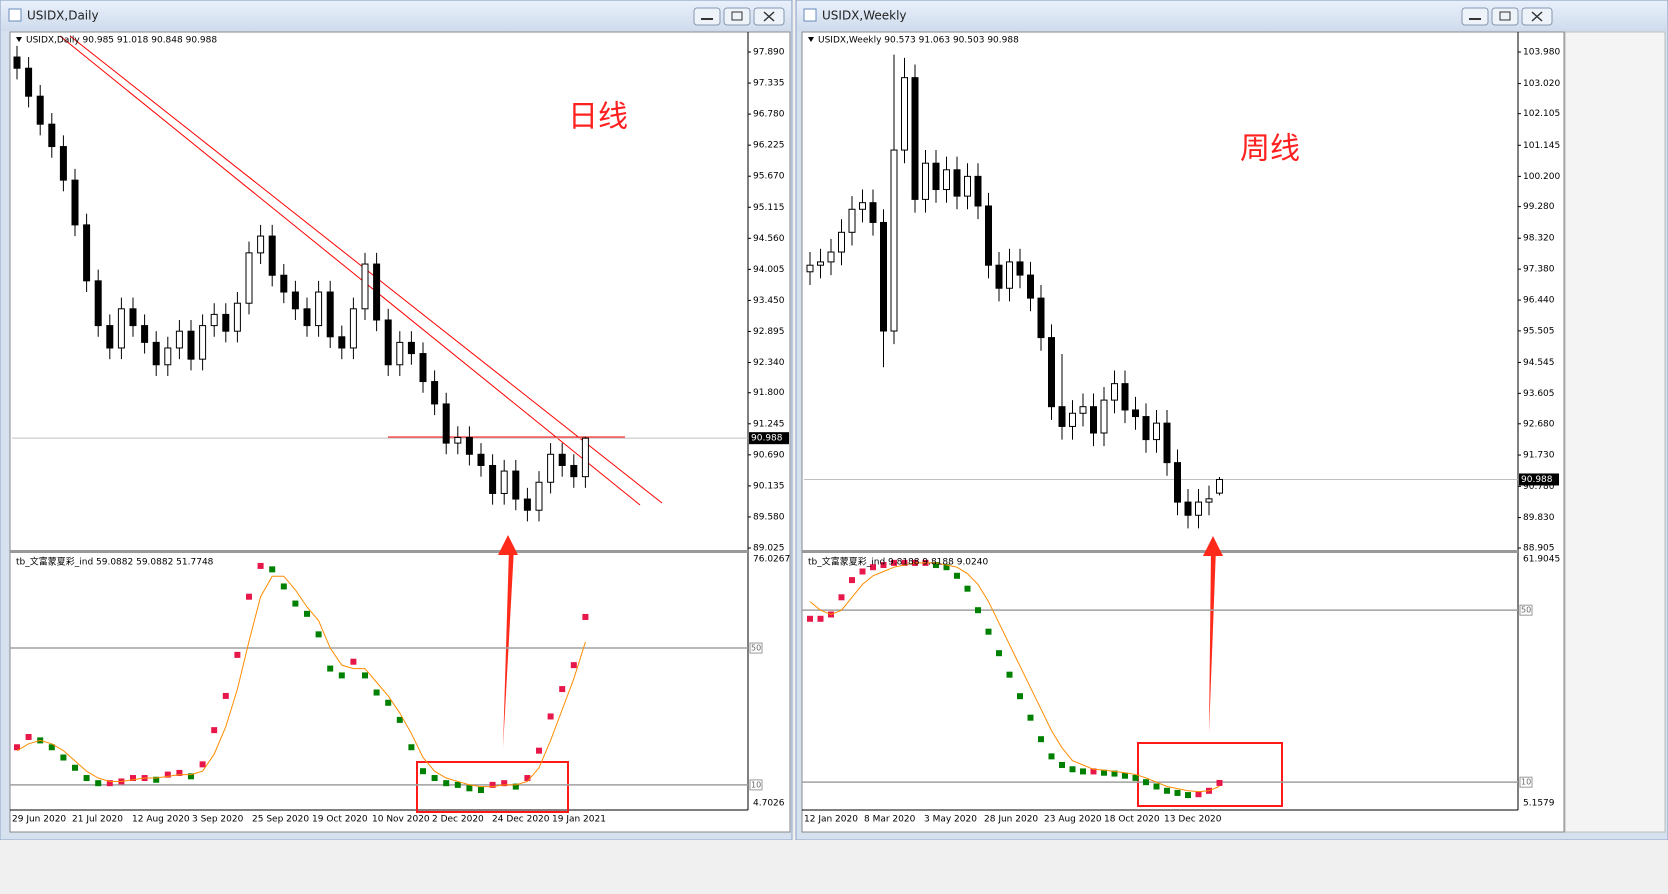 The width and height of the screenshot is (1668, 894). I want to click on restore-icon, so click(737, 16).